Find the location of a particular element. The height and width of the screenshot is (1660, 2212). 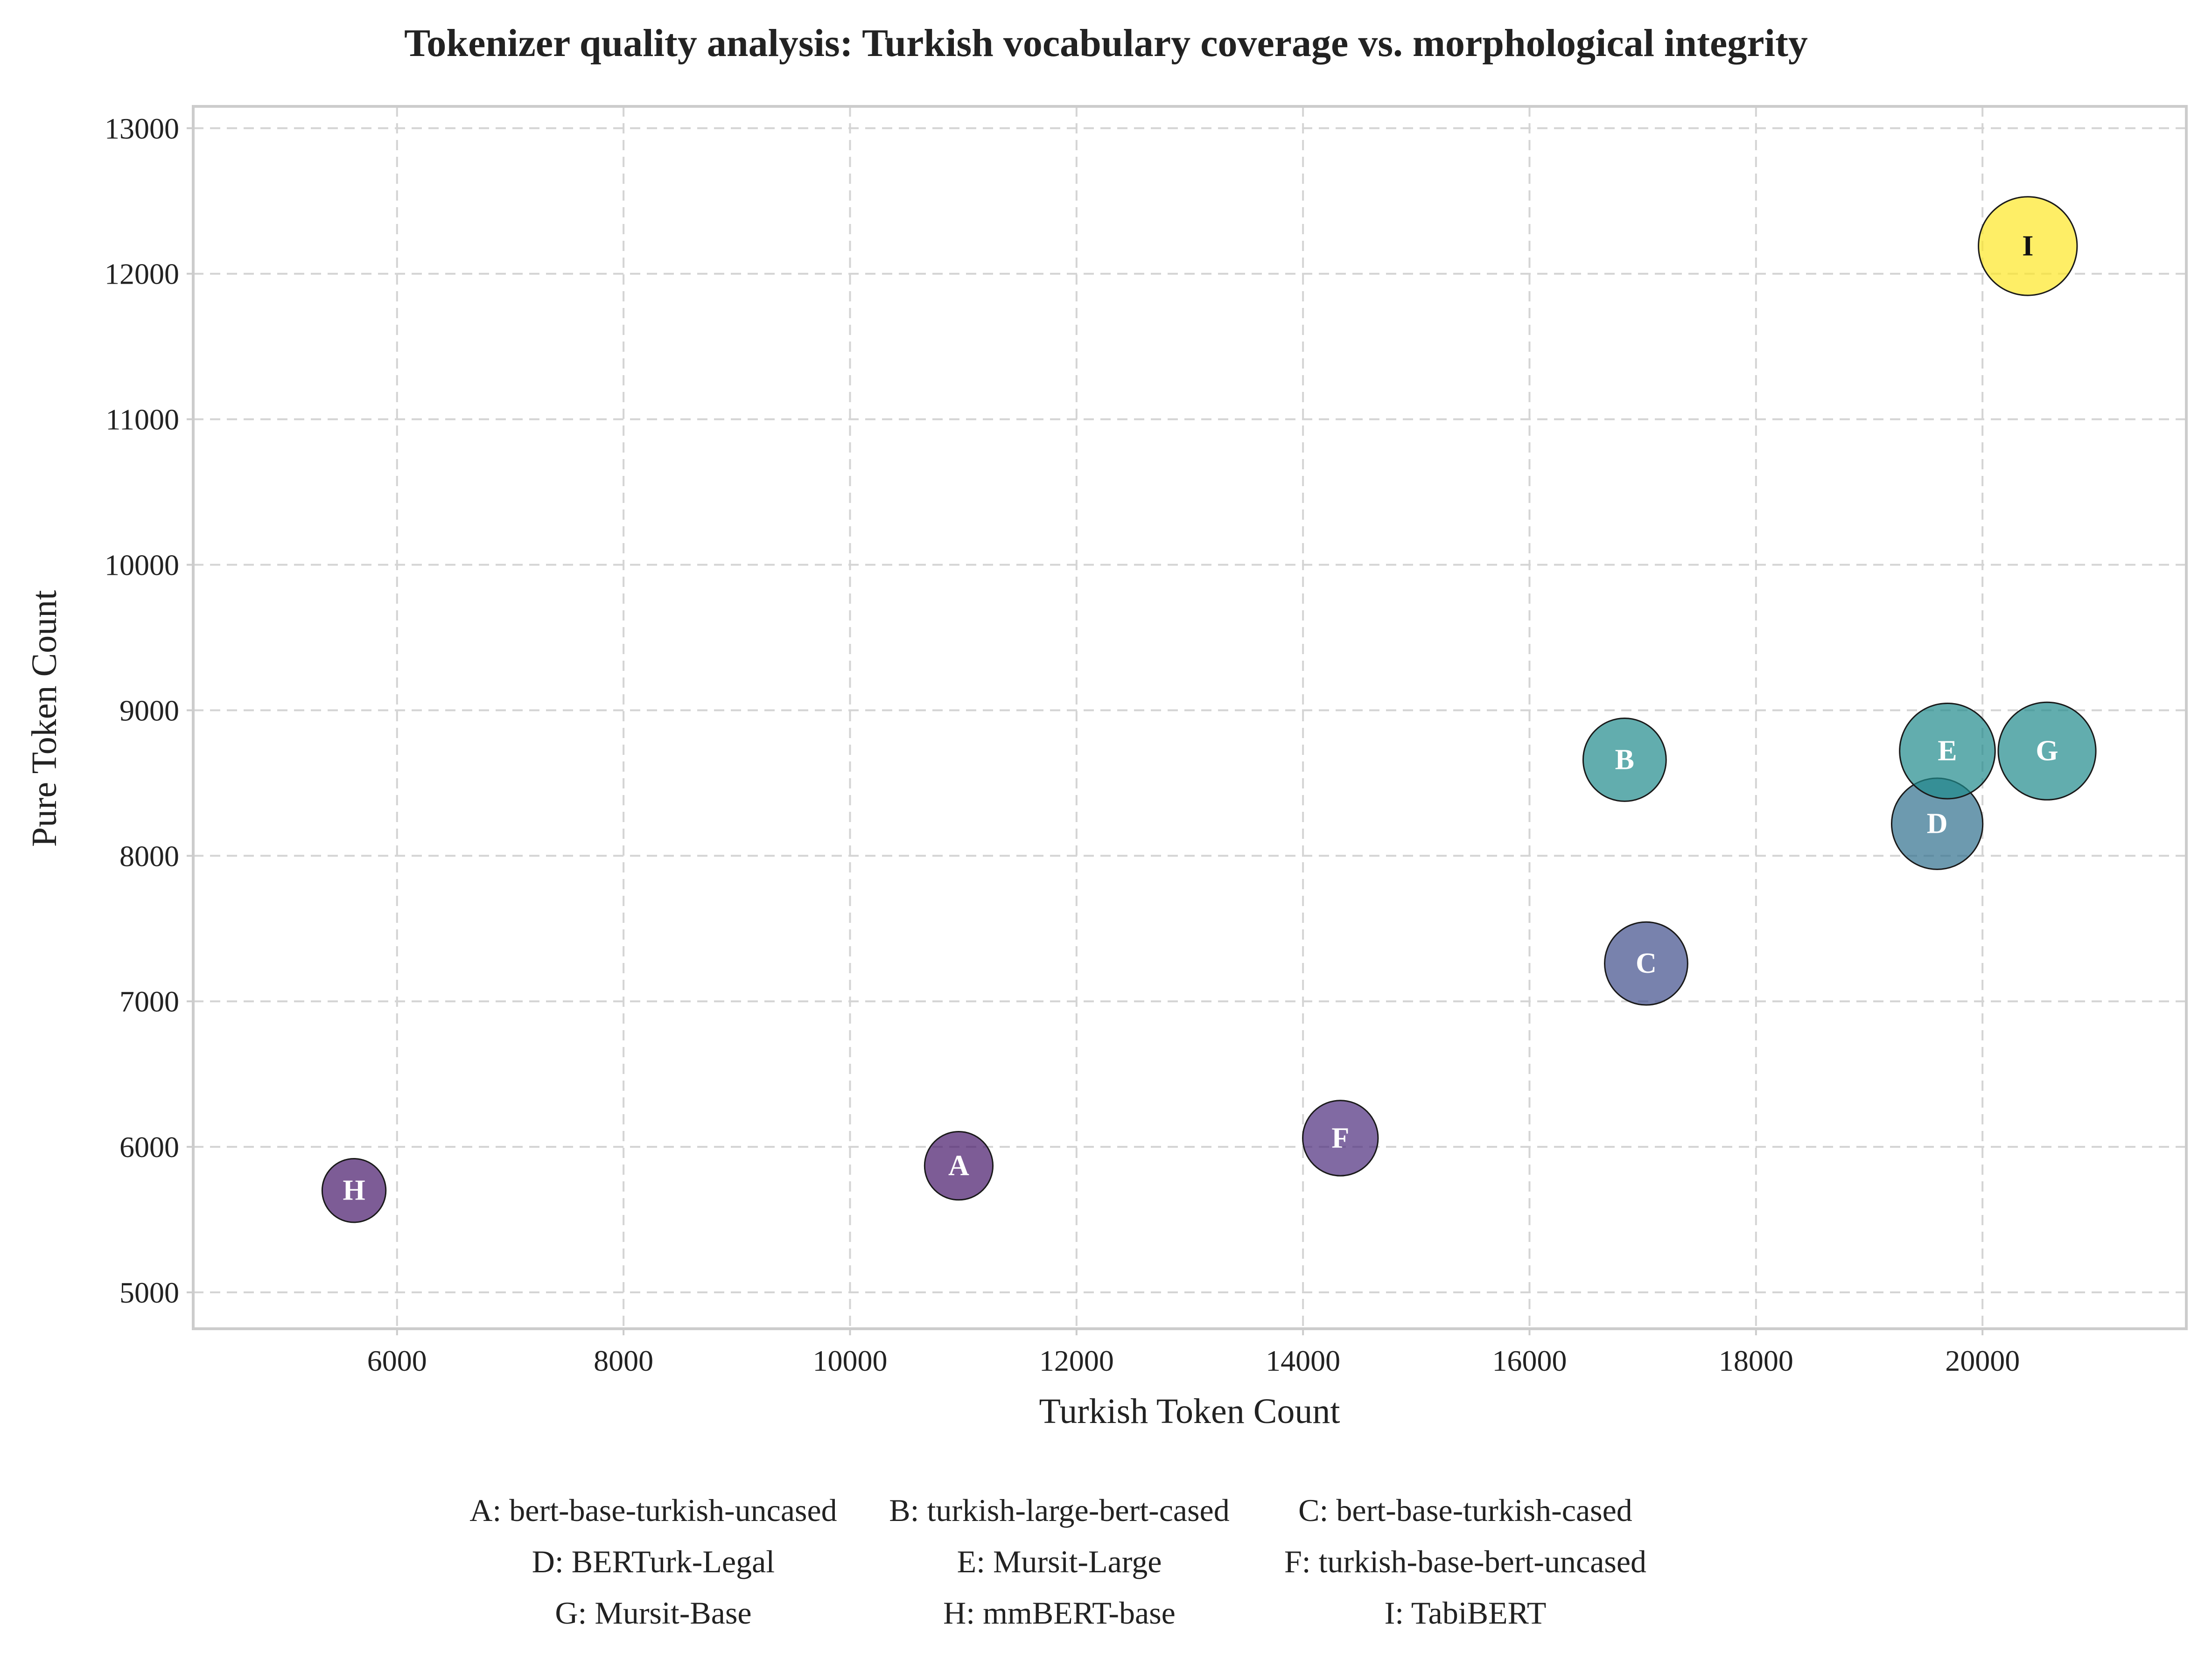

legend-entry: F: turkish-base-bert-uncased is located at coordinates (1465, 1561).